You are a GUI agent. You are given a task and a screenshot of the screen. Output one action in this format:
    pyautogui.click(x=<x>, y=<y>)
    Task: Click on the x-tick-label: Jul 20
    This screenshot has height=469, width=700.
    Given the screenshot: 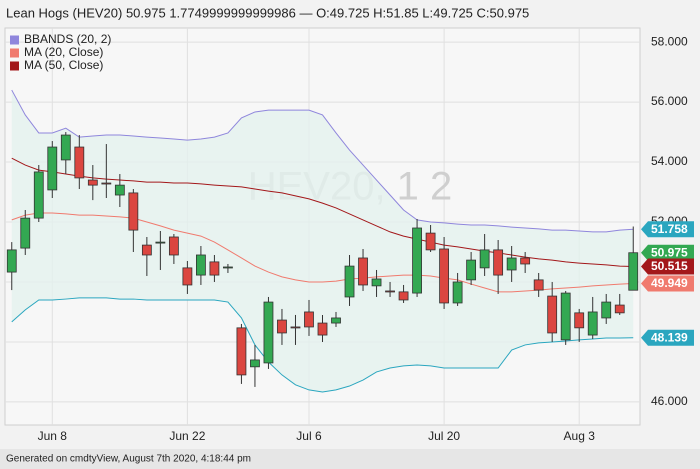 What is the action you would take?
    pyautogui.click(x=444, y=436)
    